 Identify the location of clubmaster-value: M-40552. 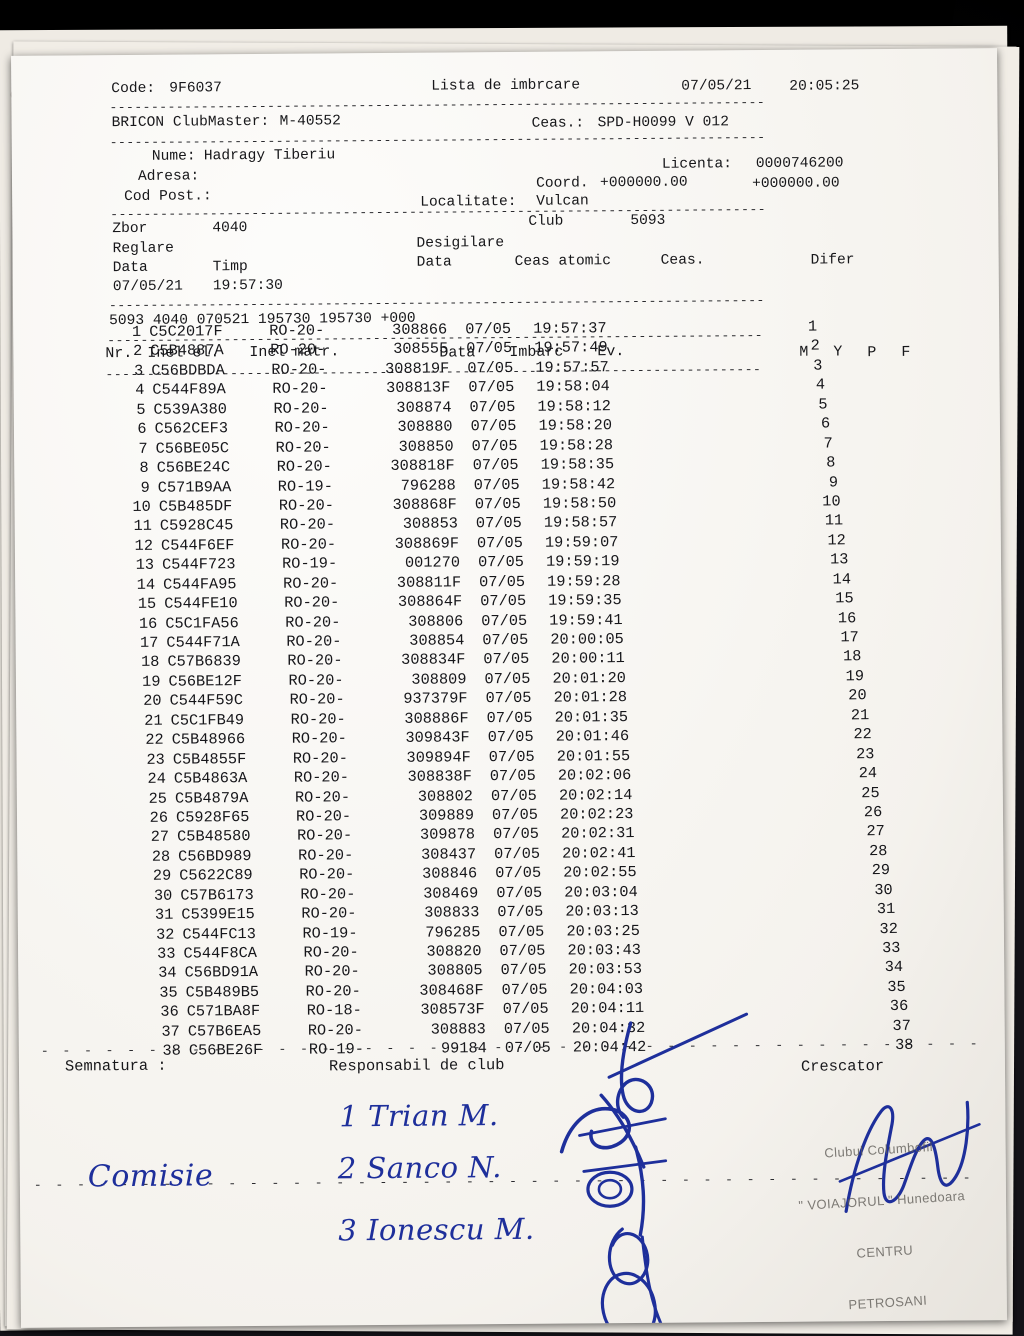
(310, 121).